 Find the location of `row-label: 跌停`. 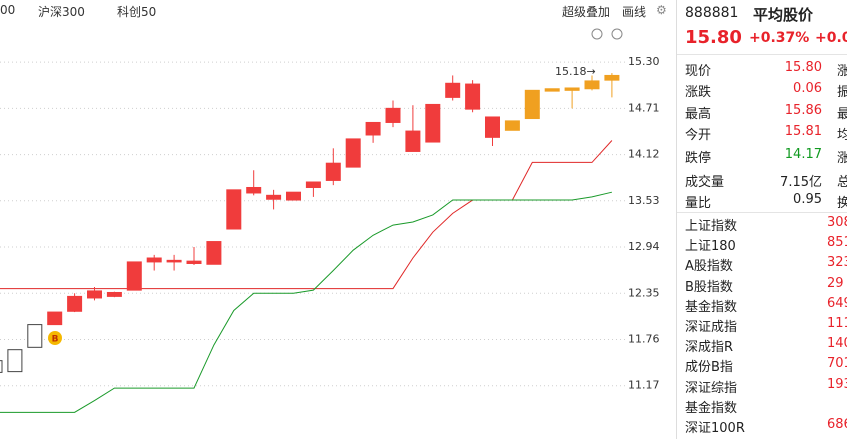

row-label: 跌停 is located at coordinates (698, 158).